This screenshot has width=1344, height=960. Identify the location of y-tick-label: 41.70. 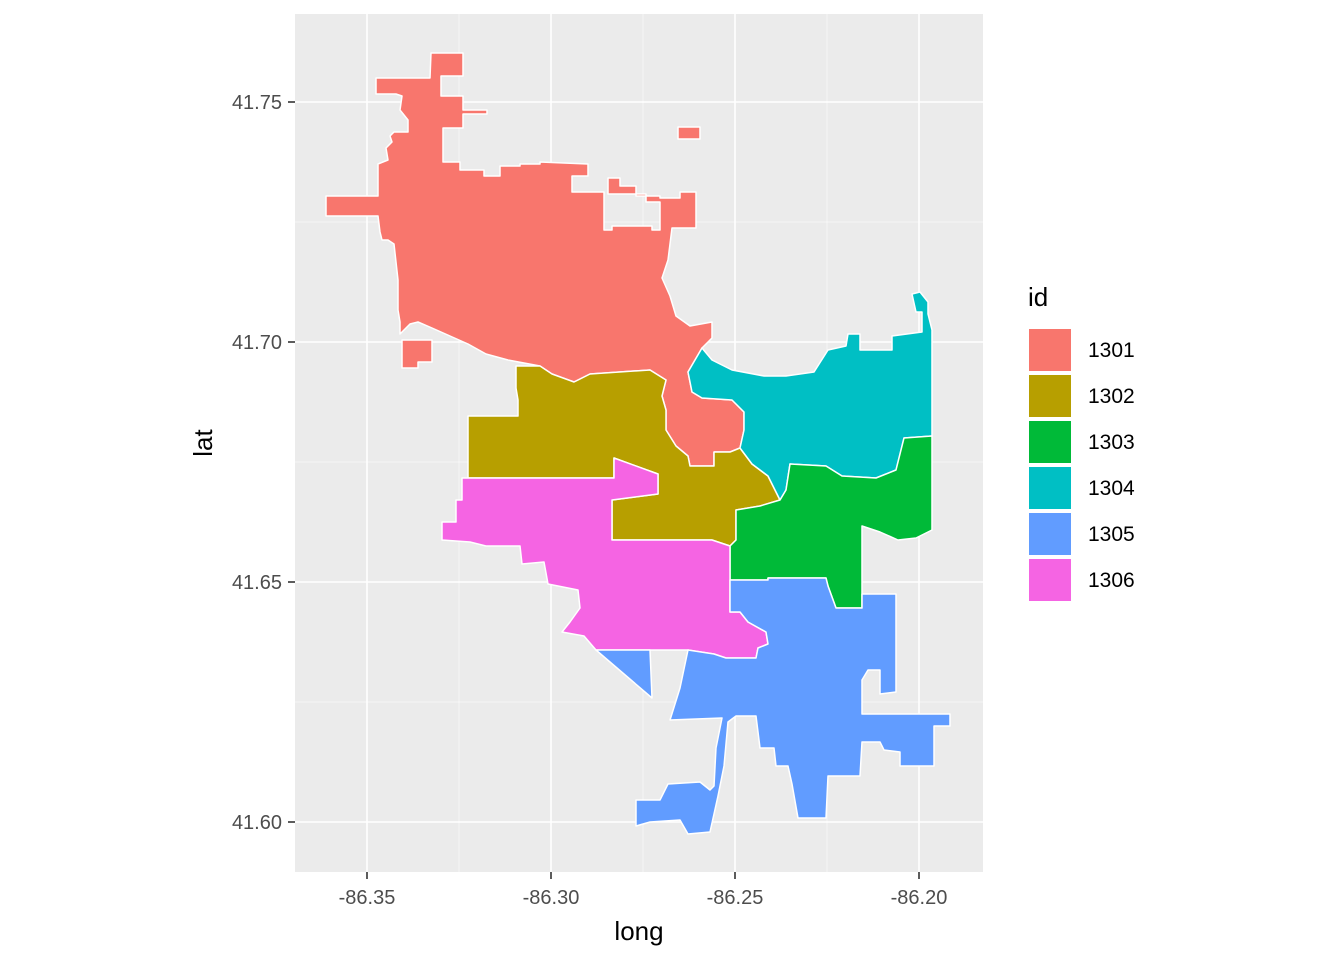
(257, 343).